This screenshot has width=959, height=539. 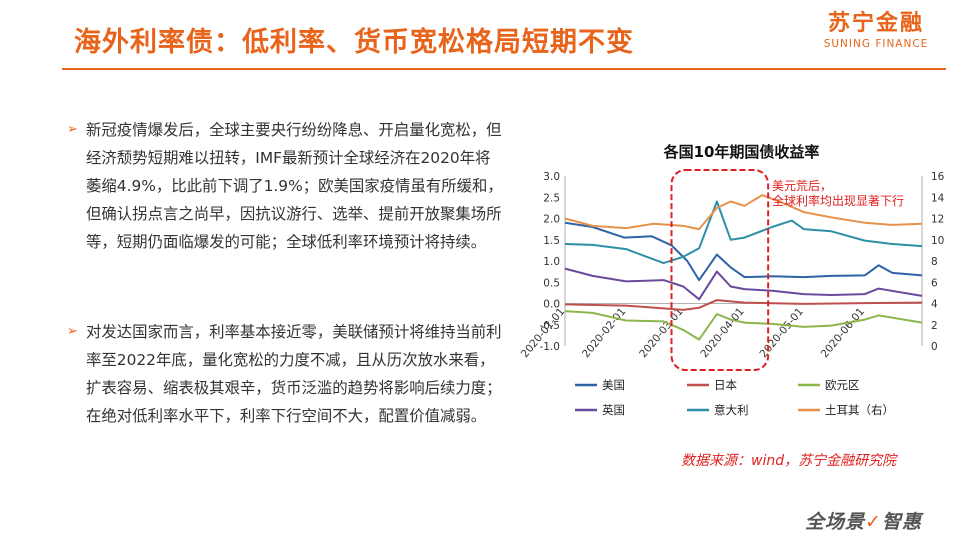 What do you see at coordinates (937, 220) in the screenshot?
I see `y-right-tick-label: 12` at bounding box center [937, 220].